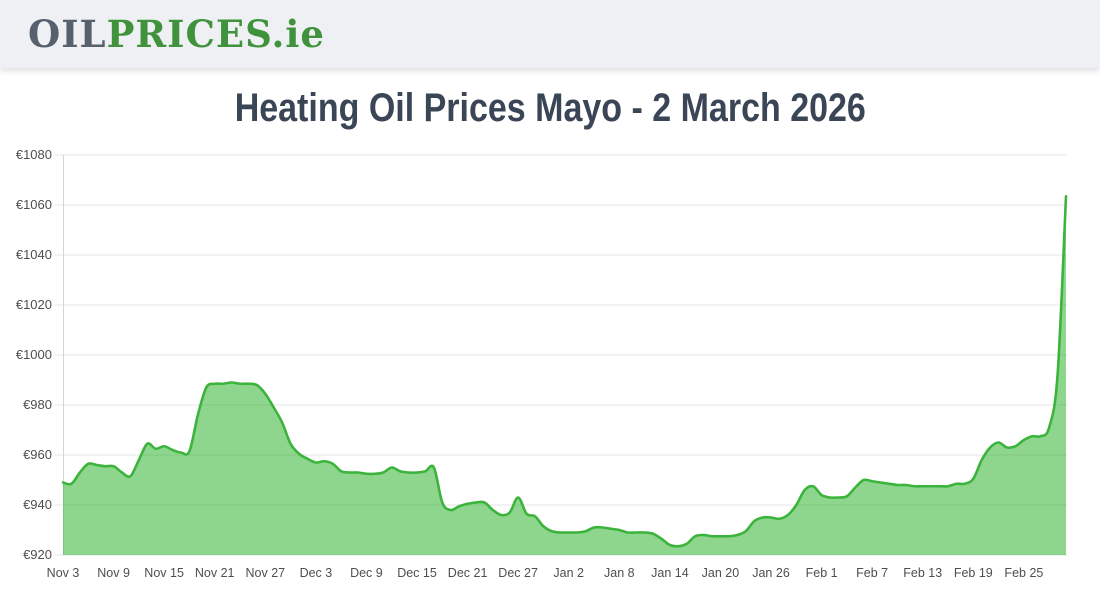  Describe the element at coordinates (164, 573) in the screenshot. I see `x-axis-label: Nov 15` at that location.